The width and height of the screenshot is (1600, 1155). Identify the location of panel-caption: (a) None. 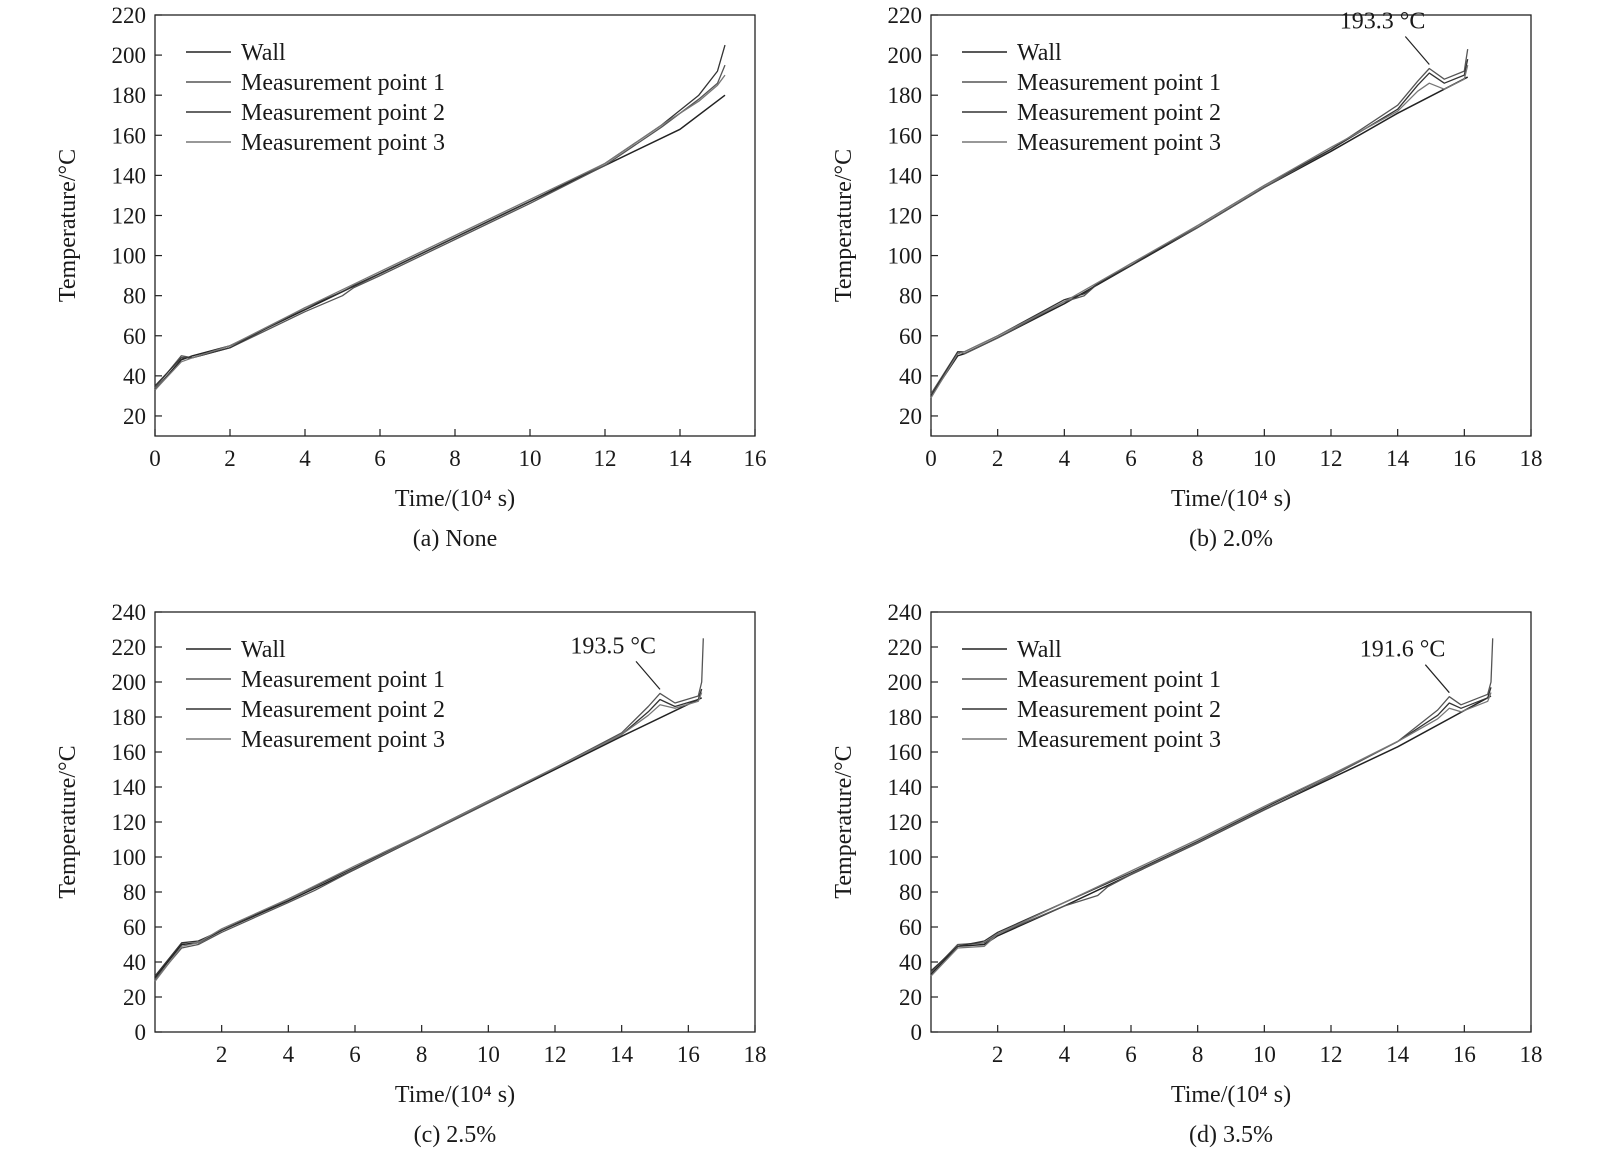
(455, 539).